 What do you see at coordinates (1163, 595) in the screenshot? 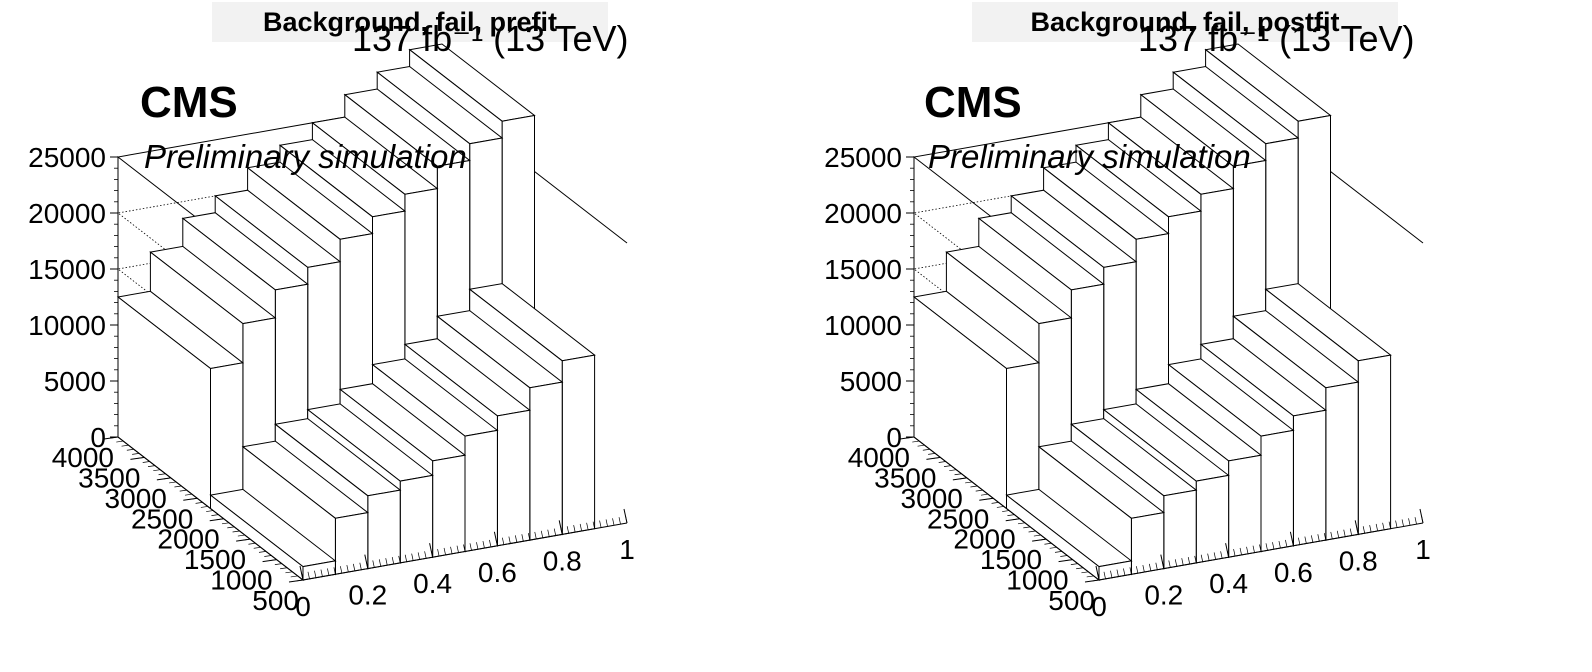
I see `x-tick-label: 0.2` at bounding box center [1163, 595].